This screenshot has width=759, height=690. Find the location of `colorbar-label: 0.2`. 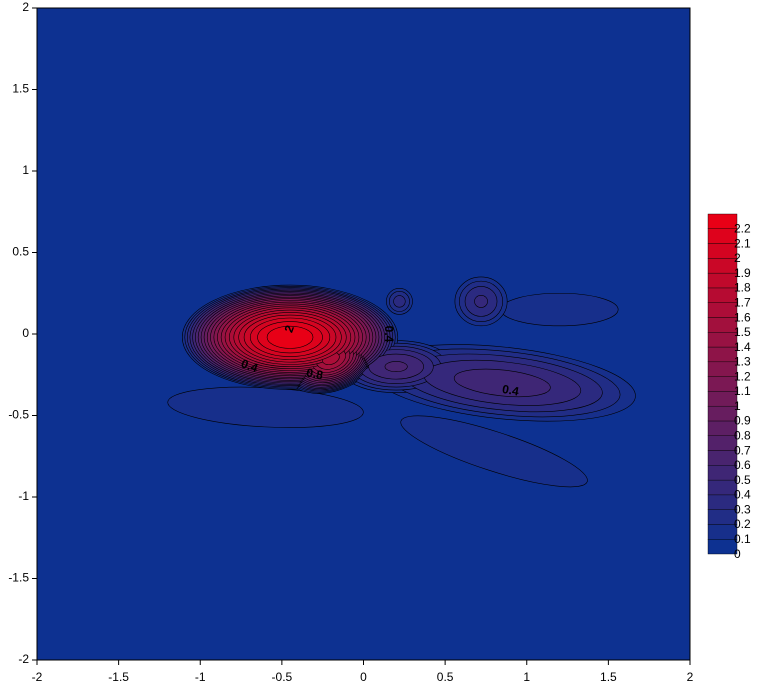

colorbar-label: 0.2 is located at coordinates (742, 524).